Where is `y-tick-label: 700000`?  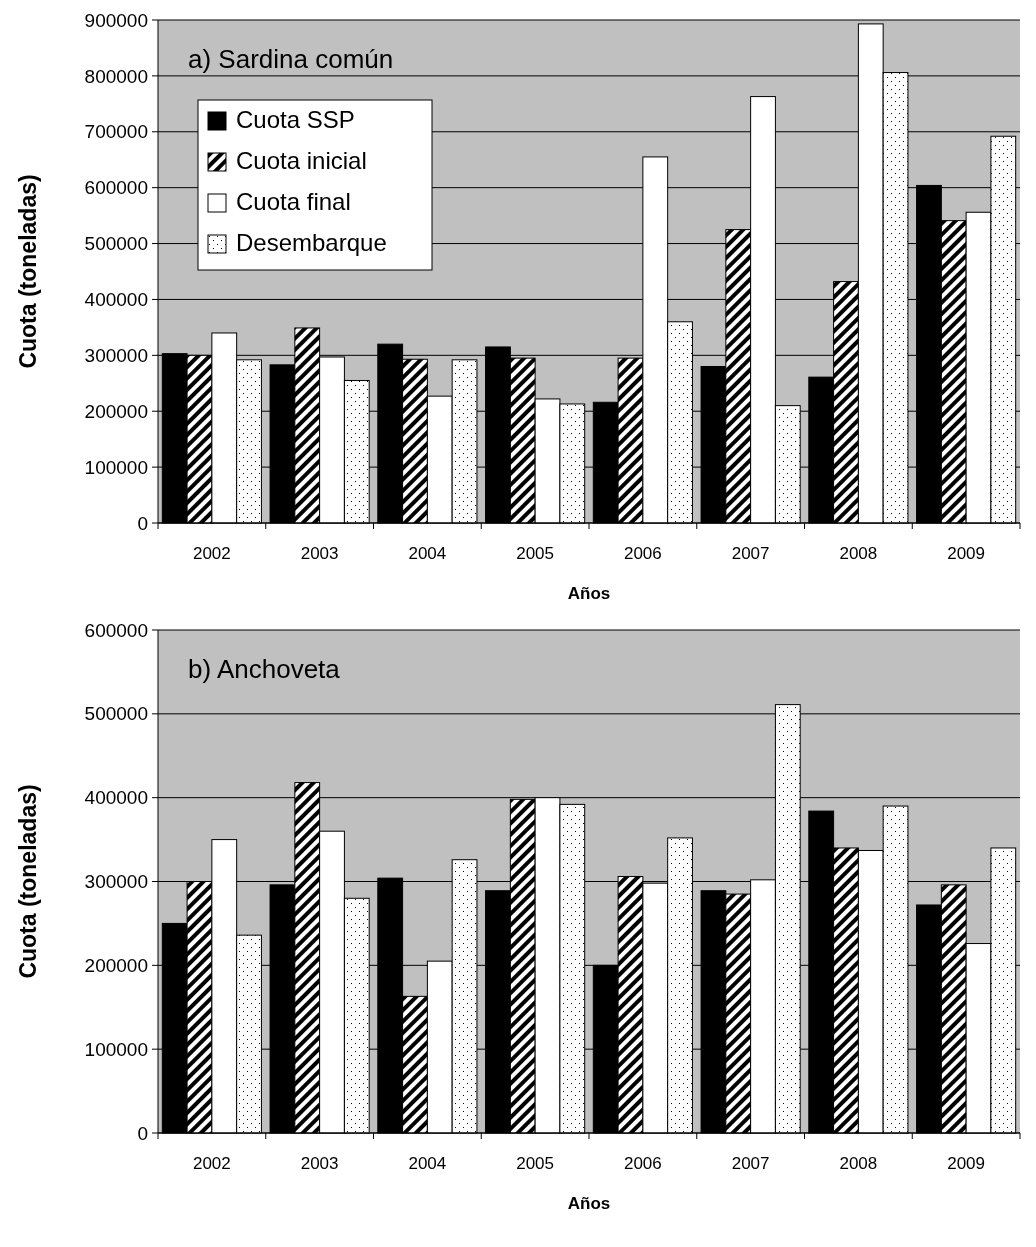 y-tick-label: 700000 is located at coordinates (116, 132).